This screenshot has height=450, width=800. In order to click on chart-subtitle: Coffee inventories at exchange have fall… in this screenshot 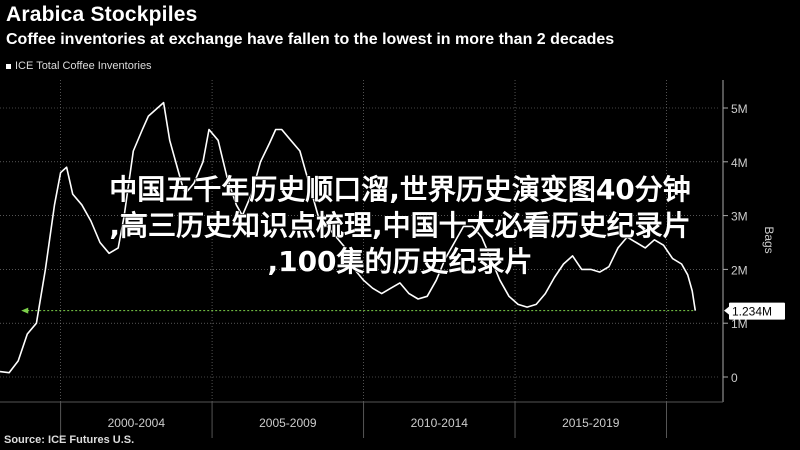, I will do `click(310, 39)`.